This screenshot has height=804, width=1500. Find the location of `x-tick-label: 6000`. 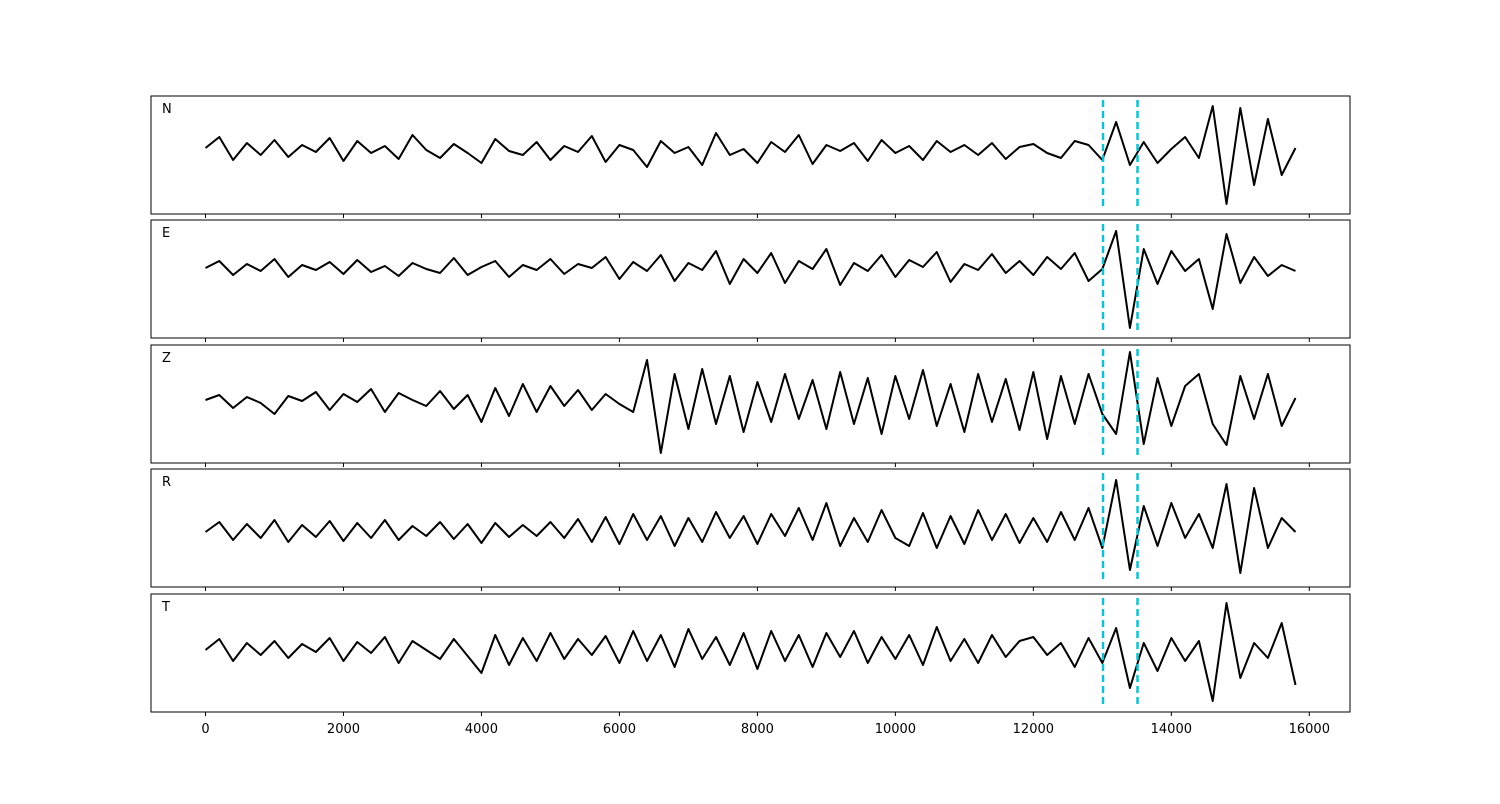

x-tick-label: 6000 is located at coordinates (619, 729).